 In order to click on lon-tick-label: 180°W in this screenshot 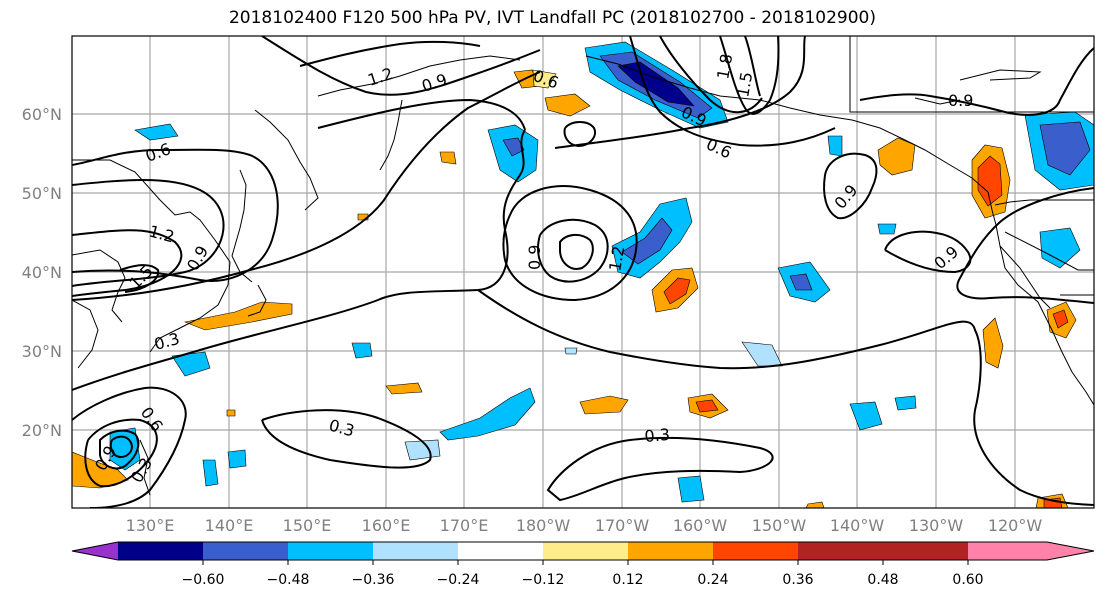, I will do `click(543, 525)`.